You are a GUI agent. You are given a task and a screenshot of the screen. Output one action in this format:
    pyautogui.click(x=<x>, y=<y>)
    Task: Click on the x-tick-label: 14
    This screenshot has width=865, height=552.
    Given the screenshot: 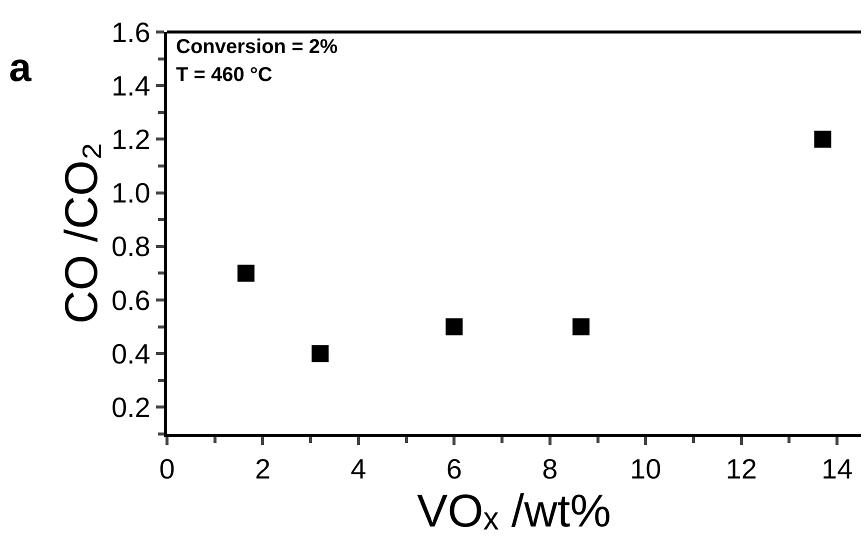 What is the action you would take?
    pyautogui.click(x=837, y=469)
    